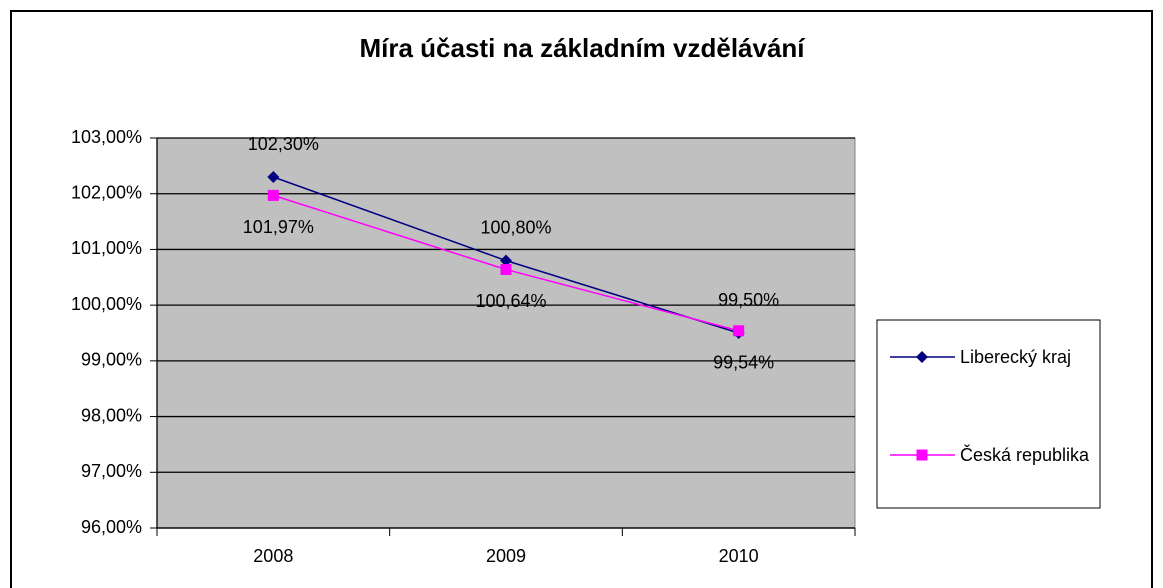 Image resolution: width=1163 pixels, height=588 pixels. Describe the element at coordinates (111, 415) in the screenshot. I see `y-tick-label: 98,00%` at that location.